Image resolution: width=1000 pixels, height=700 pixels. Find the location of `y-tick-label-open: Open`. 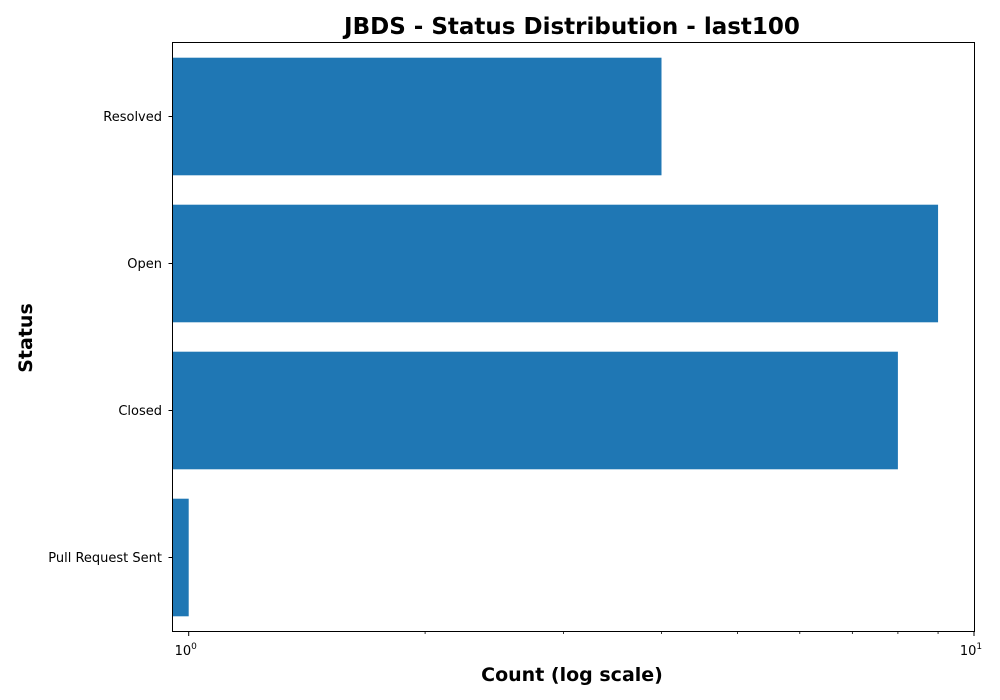

y-tick-label-open: Open is located at coordinates (144, 264).